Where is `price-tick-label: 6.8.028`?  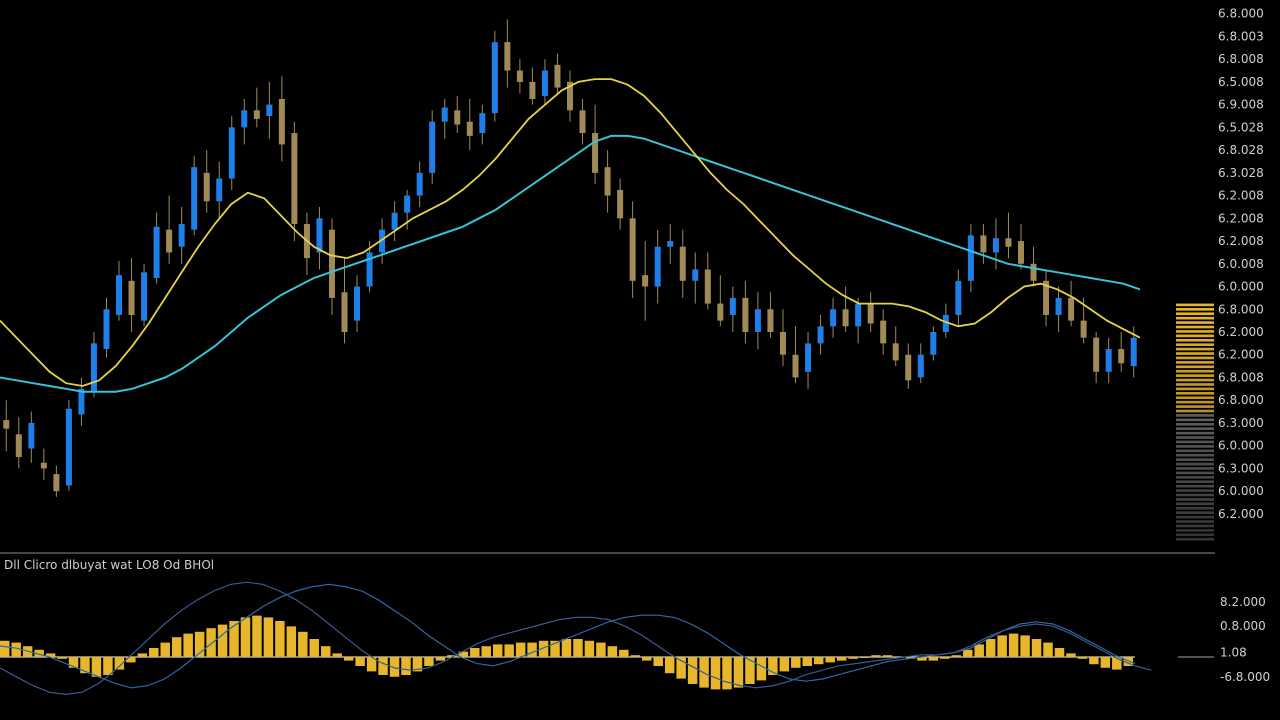
price-tick-label: 6.8.028 is located at coordinates (1241, 150).